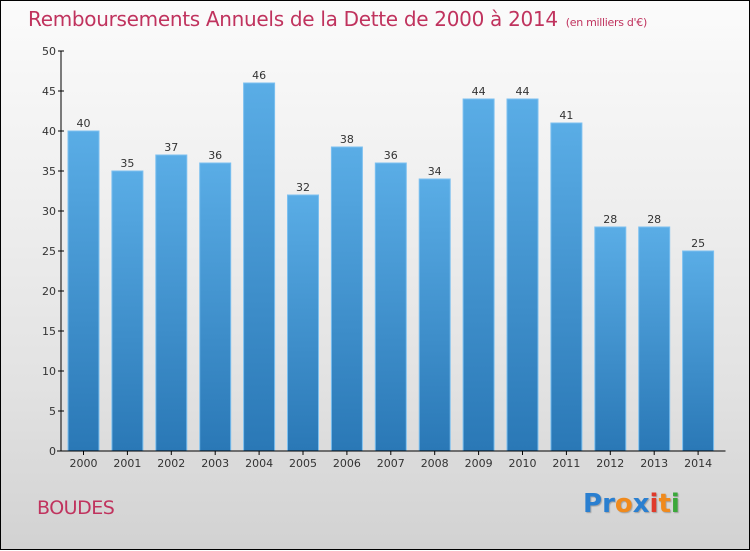 The image size is (750, 551). I want to click on x-tick-label: 2008, so click(435, 463).